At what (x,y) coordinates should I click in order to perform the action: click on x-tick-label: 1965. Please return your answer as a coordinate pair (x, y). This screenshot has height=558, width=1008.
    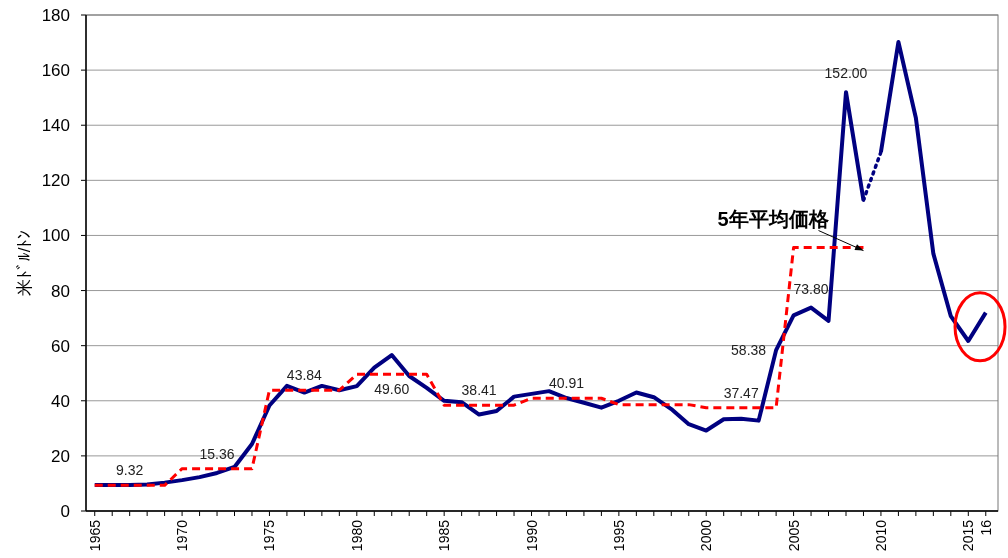
    Looking at the image, I should click on (94, 535).